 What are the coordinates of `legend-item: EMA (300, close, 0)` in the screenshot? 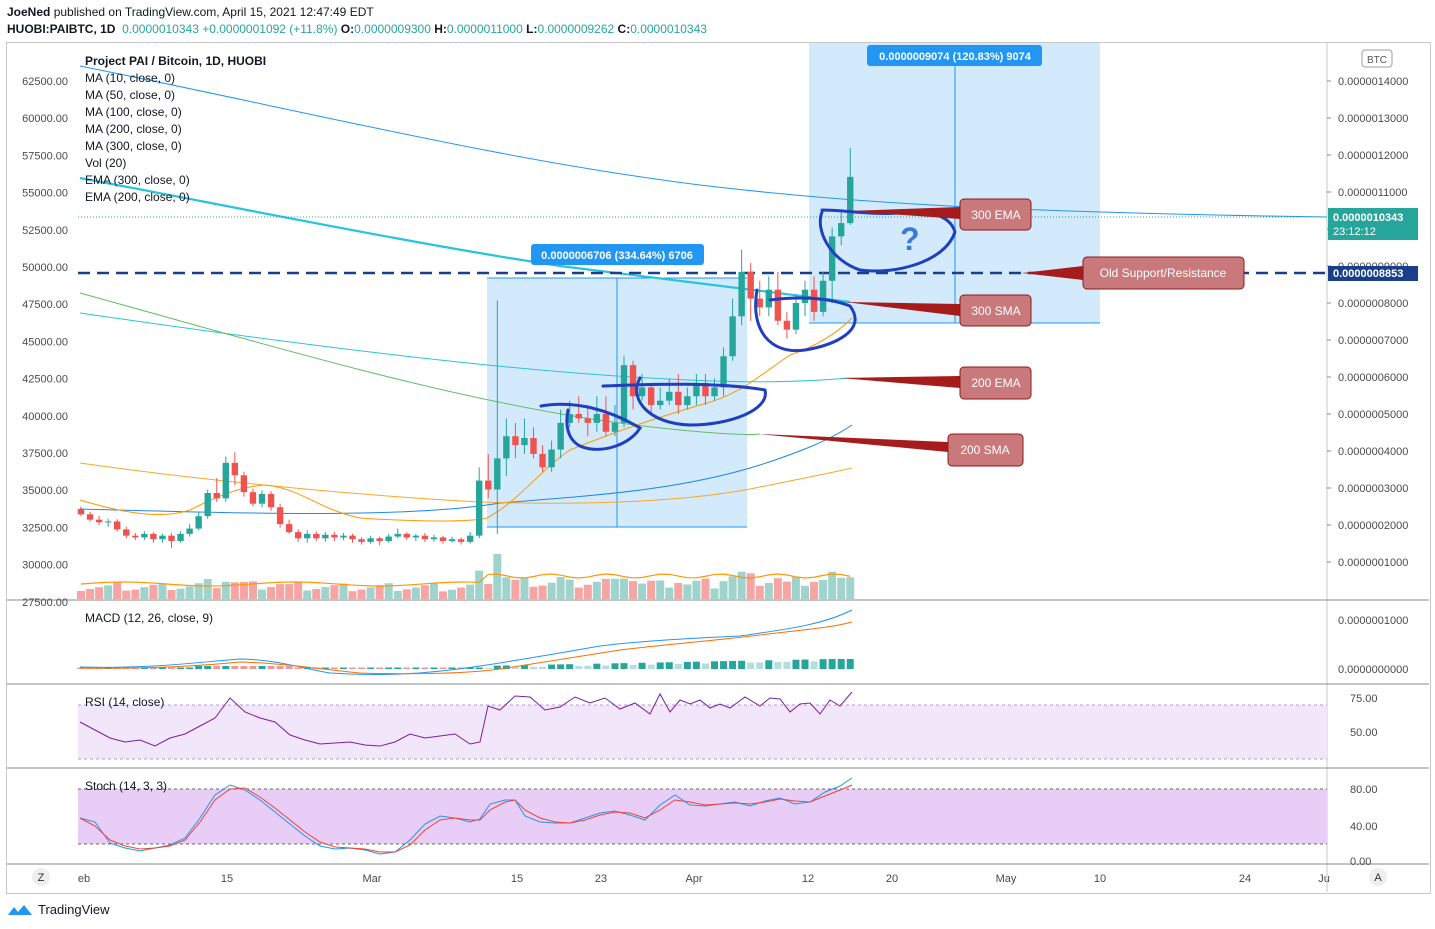 It's located at (137, 180).